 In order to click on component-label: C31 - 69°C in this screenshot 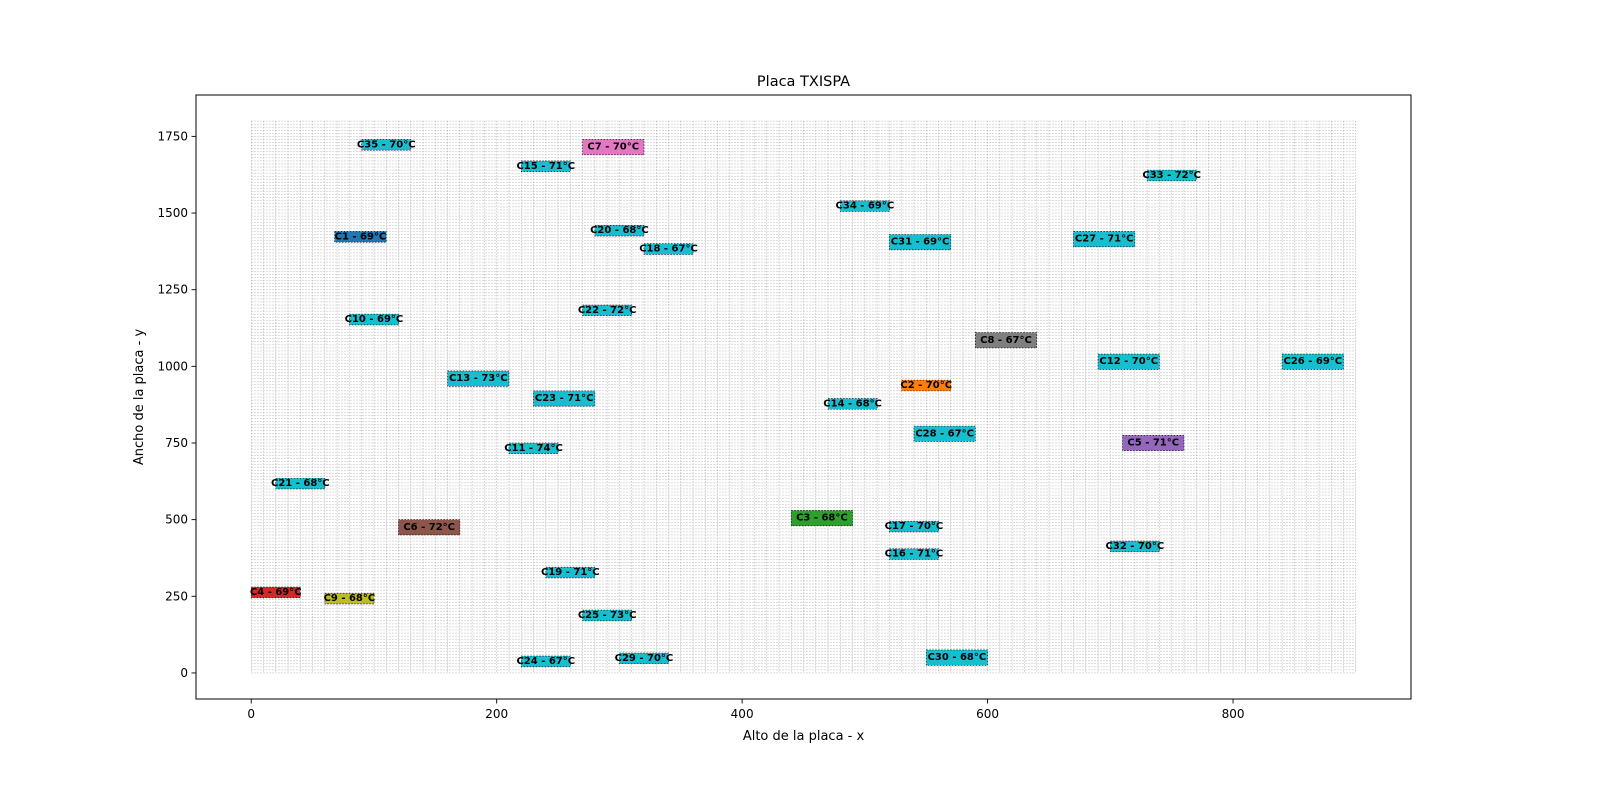, I will do `click(920, 242)`.